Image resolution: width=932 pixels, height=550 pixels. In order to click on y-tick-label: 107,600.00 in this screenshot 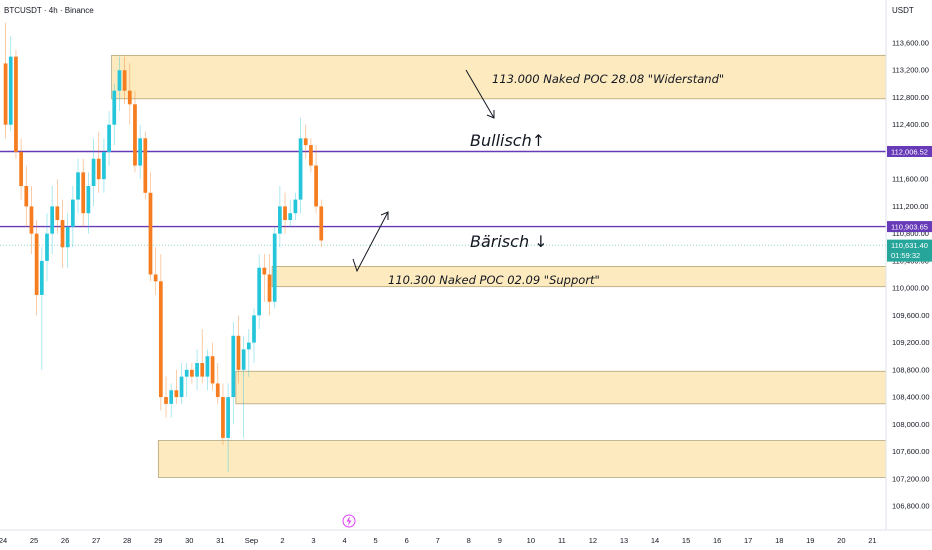, I will do `click(911, 451)`.